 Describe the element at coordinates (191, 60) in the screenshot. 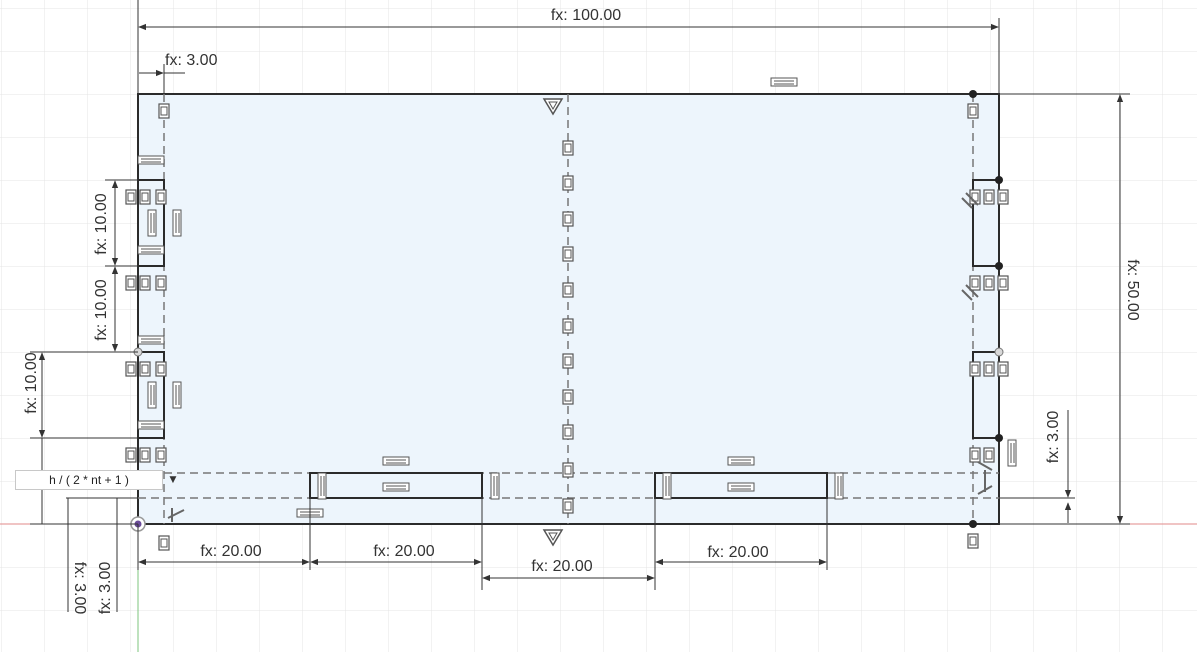

I see `dim-offset-top-left: fx: 3.00` at that location.